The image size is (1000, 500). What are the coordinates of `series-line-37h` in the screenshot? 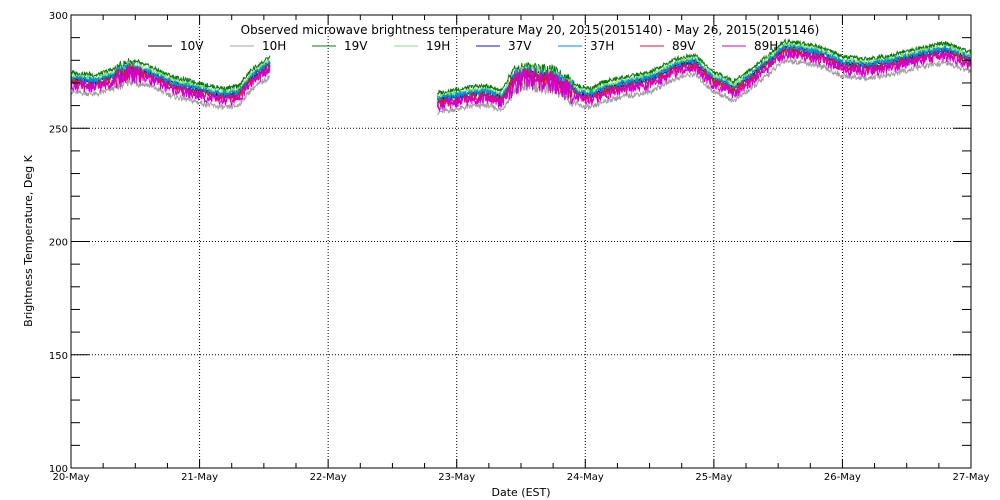 It's located at (170, 79).